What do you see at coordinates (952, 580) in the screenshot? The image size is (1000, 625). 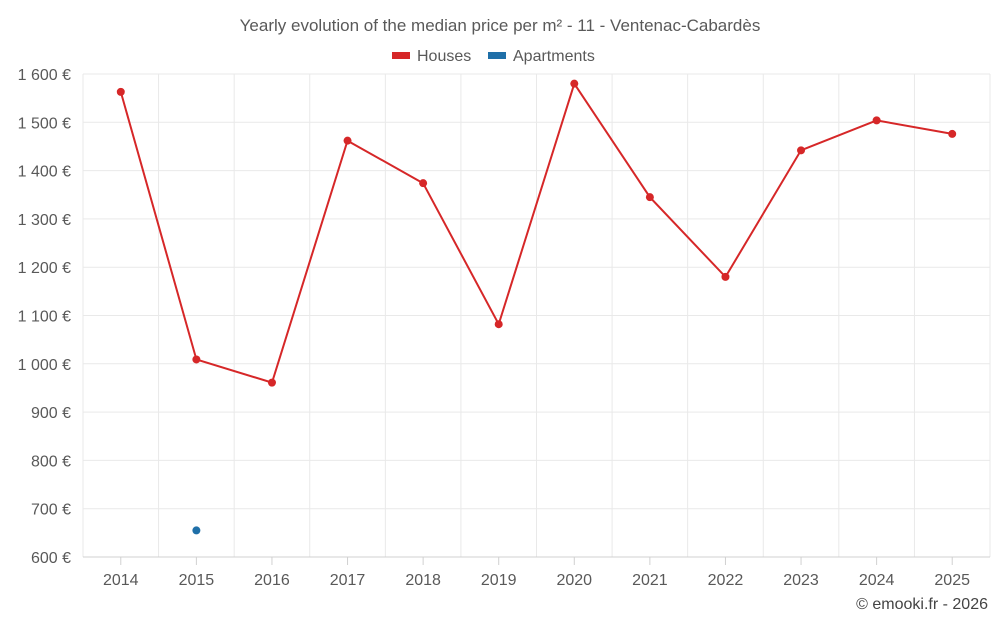 I see `x-tick-label: 2025` at bounding box center [952, 580].